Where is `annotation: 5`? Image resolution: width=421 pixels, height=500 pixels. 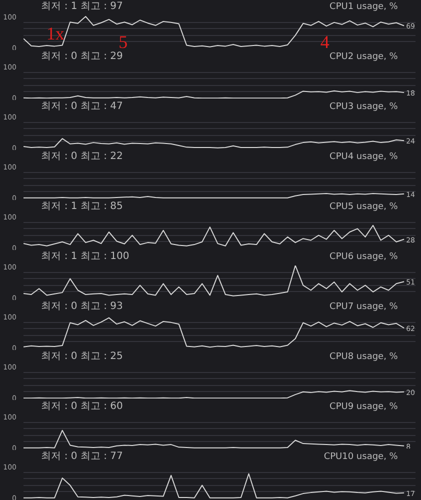
annotation: 5 is located at coordinates (123, 42).